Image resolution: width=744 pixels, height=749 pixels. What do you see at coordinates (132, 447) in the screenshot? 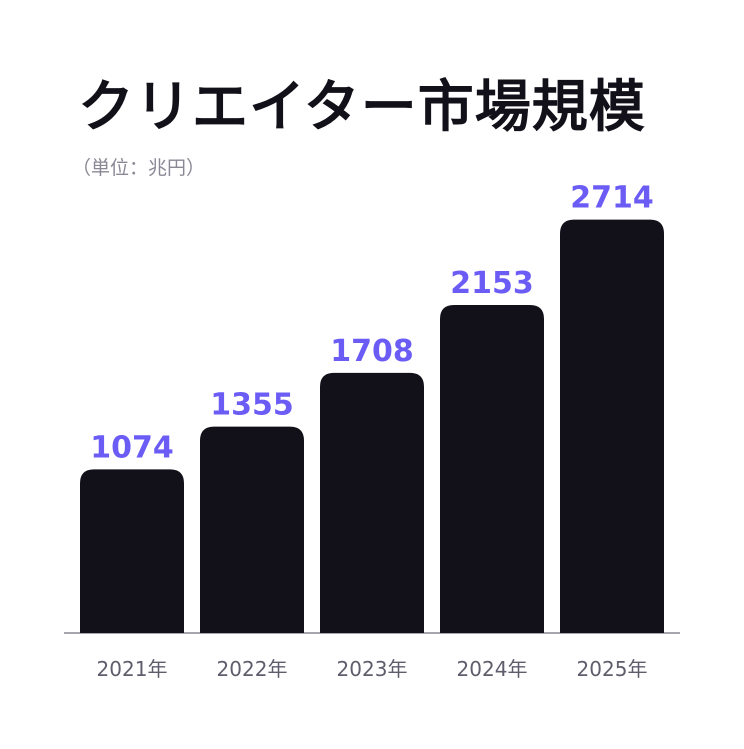
I see `value-label-1: 1074` at bounding box center [132, 447].